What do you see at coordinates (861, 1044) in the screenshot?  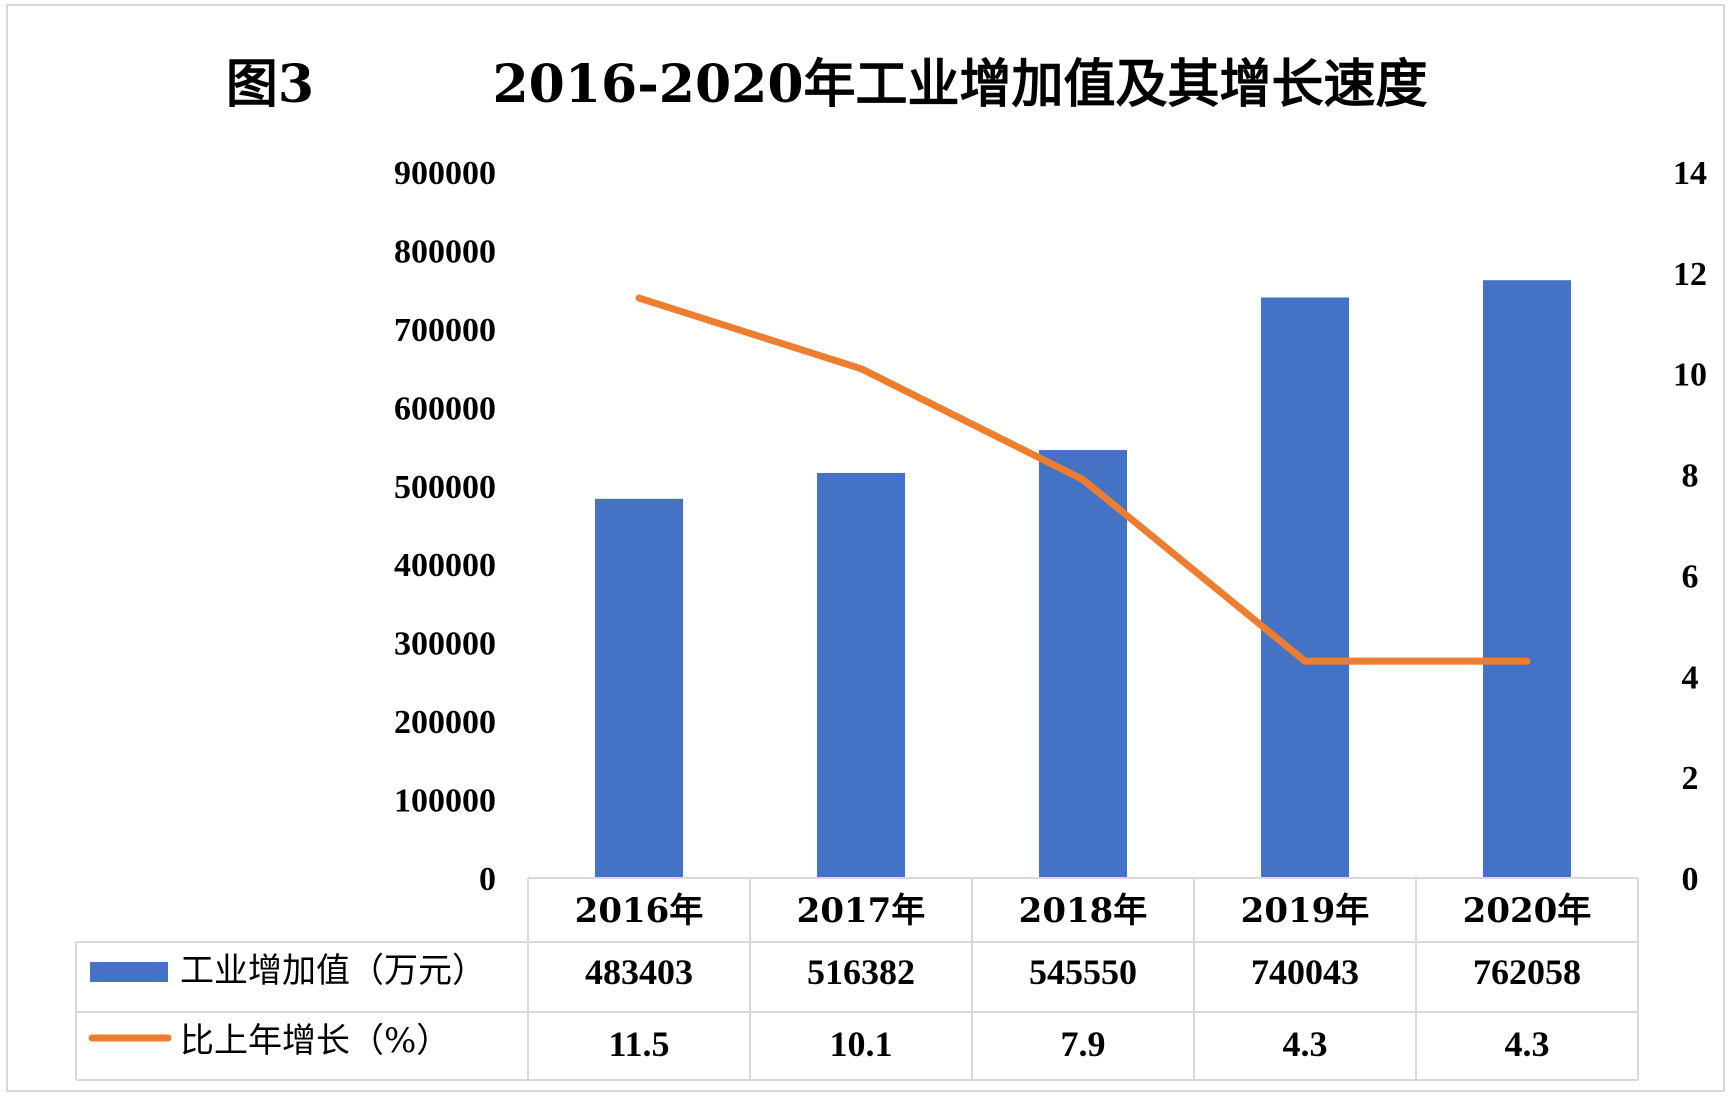 I see `table-cell-value: 10.1` at bounding box center [861, 1044].